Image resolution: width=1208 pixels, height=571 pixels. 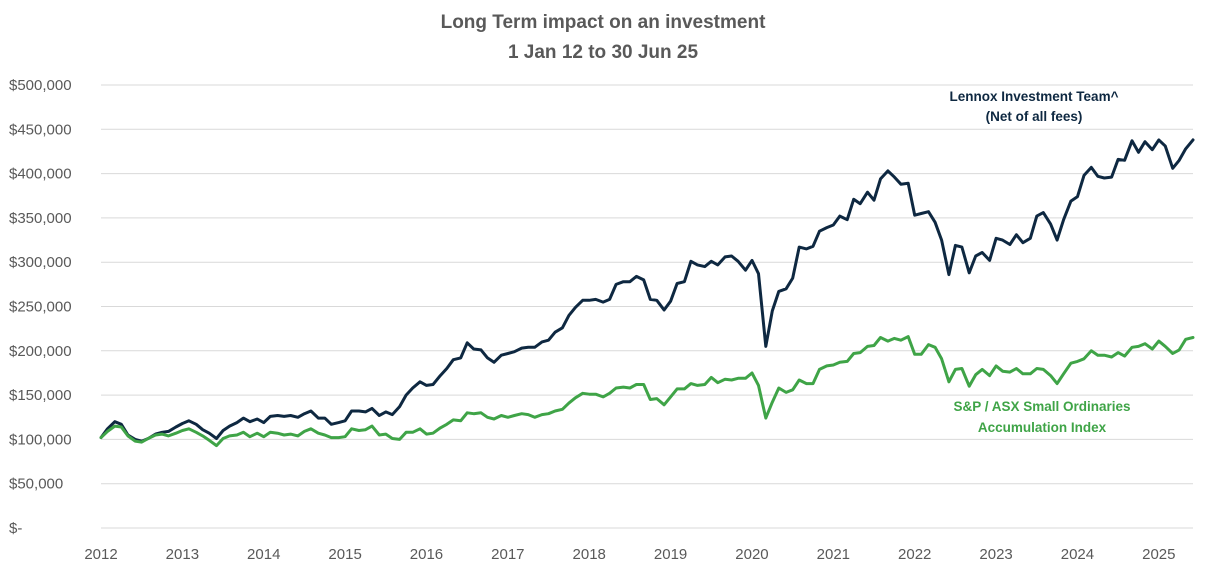 I want to click on x-tick-label: 2017, so click(x=507, y=554).